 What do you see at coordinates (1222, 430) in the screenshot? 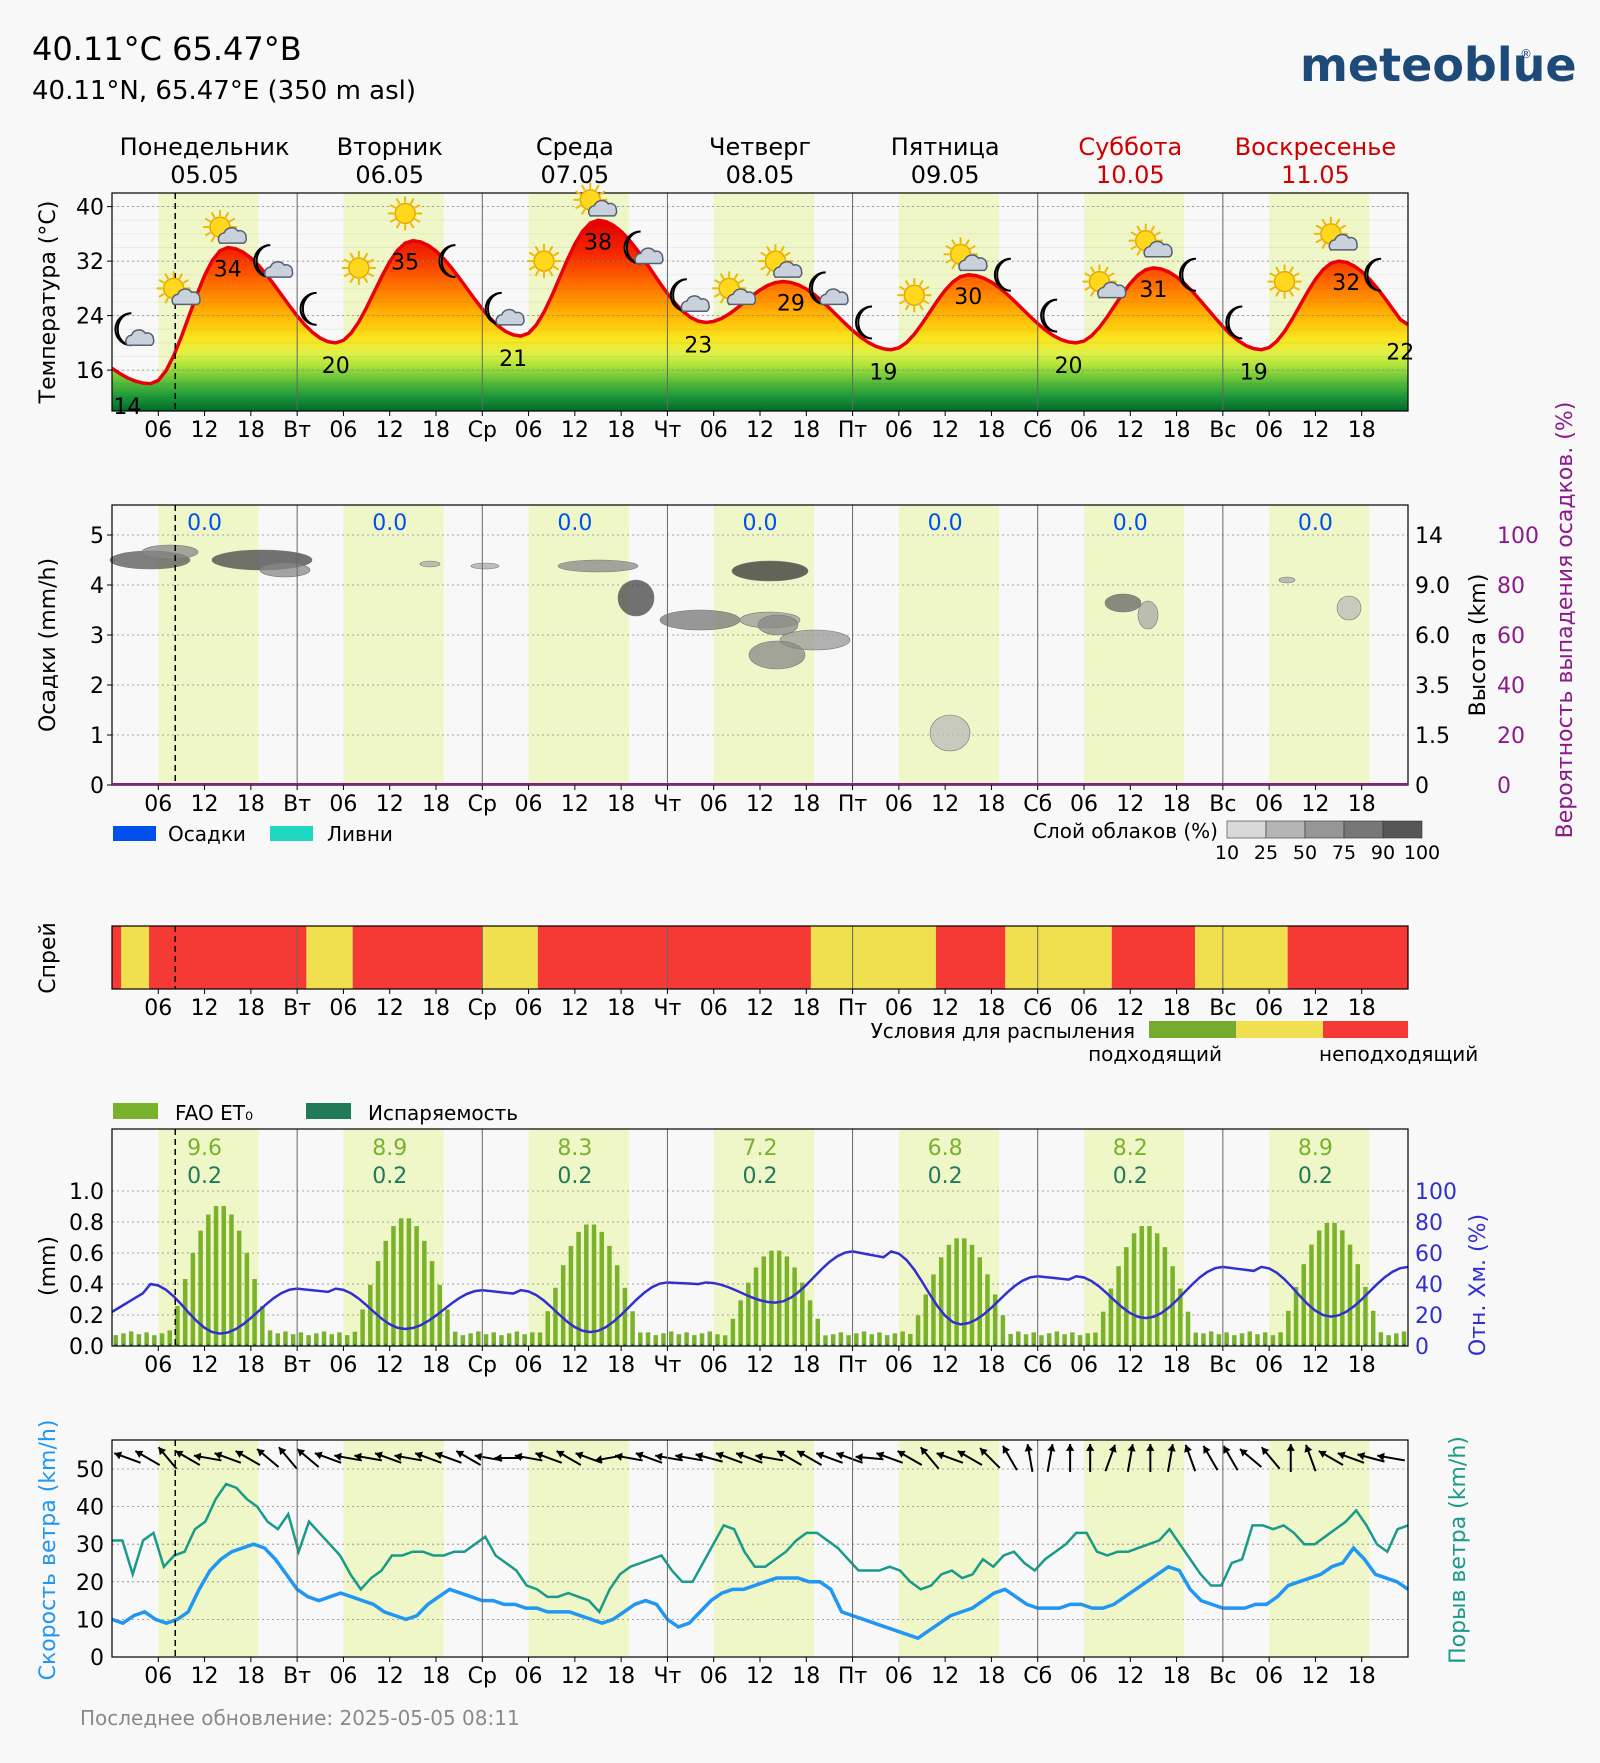
I see `x-tick-label: Вс` at bounding box center [1222, 430].